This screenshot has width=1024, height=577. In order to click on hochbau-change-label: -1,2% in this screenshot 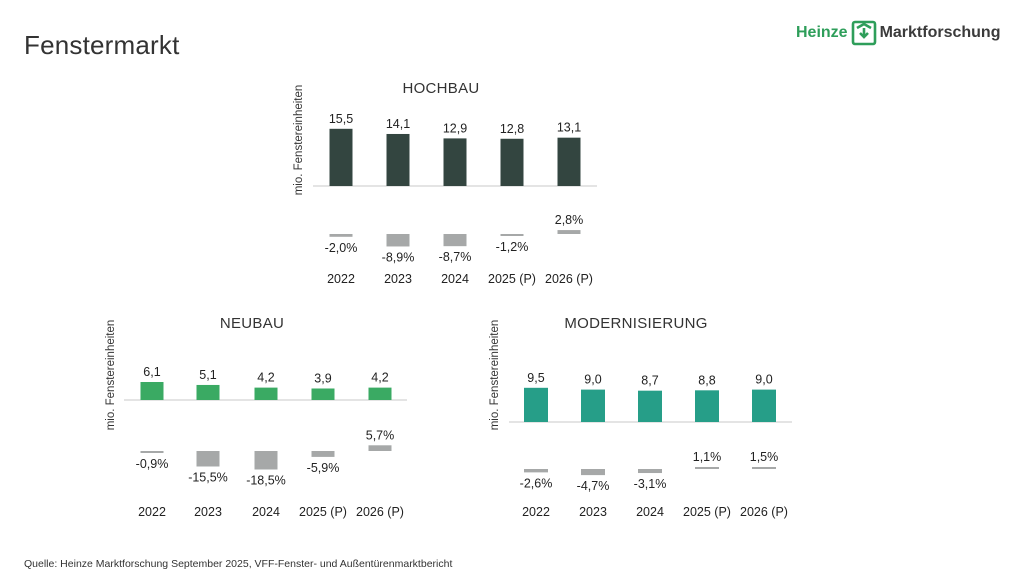, I will do `click(512, 247)`.